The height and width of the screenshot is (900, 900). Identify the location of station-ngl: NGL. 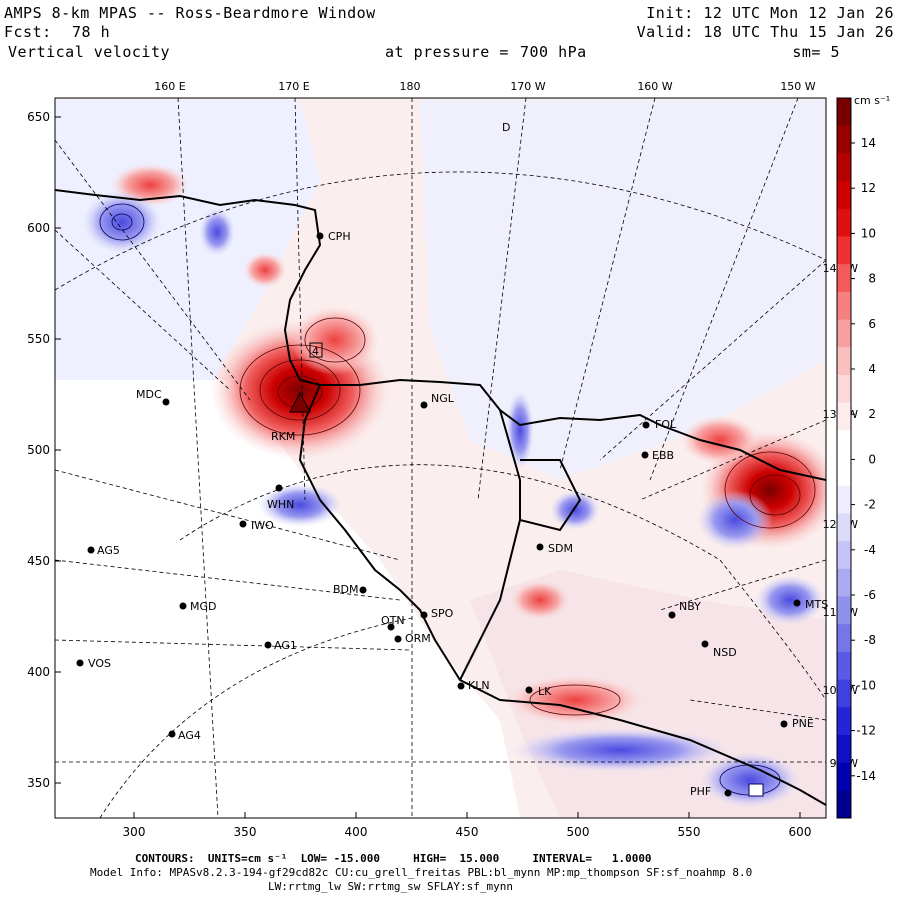
(443, 398).